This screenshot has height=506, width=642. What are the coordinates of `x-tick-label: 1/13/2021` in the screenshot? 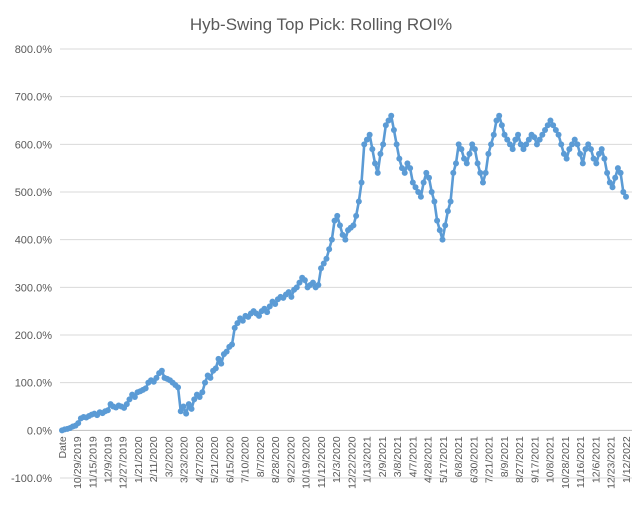 It's located at (368, 459).